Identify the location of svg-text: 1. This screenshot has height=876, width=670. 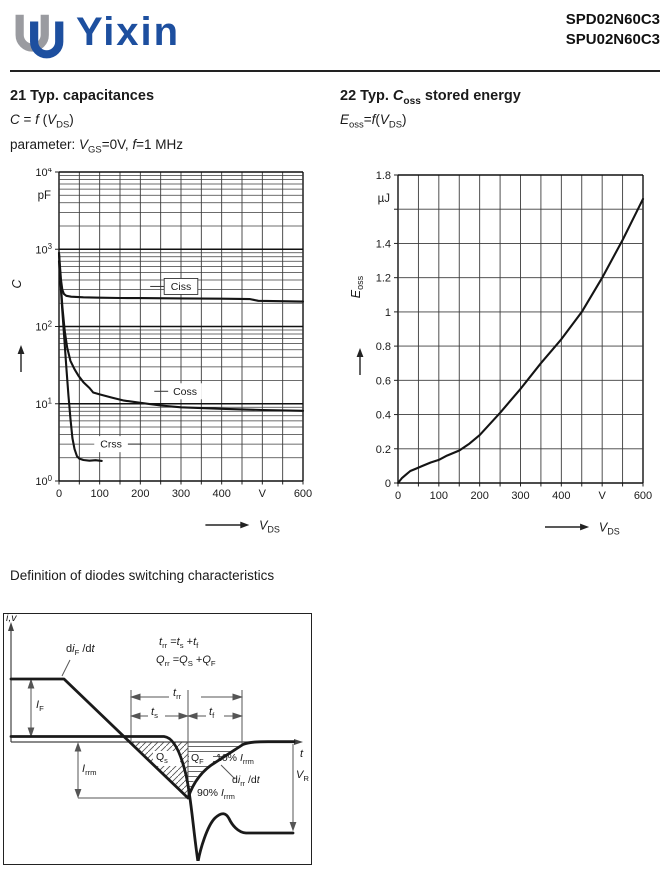
(388, 313).